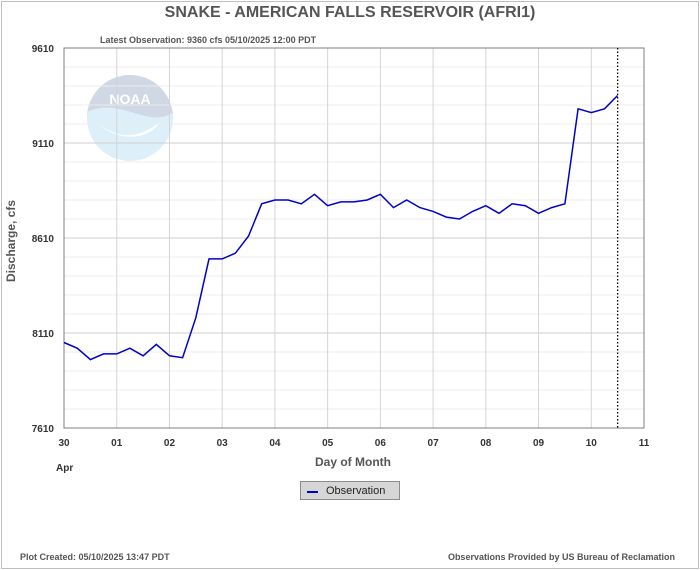 The height and width of the screenshot is (570, 700). I want to click on x-tick-label: 01, so click(117, 443).